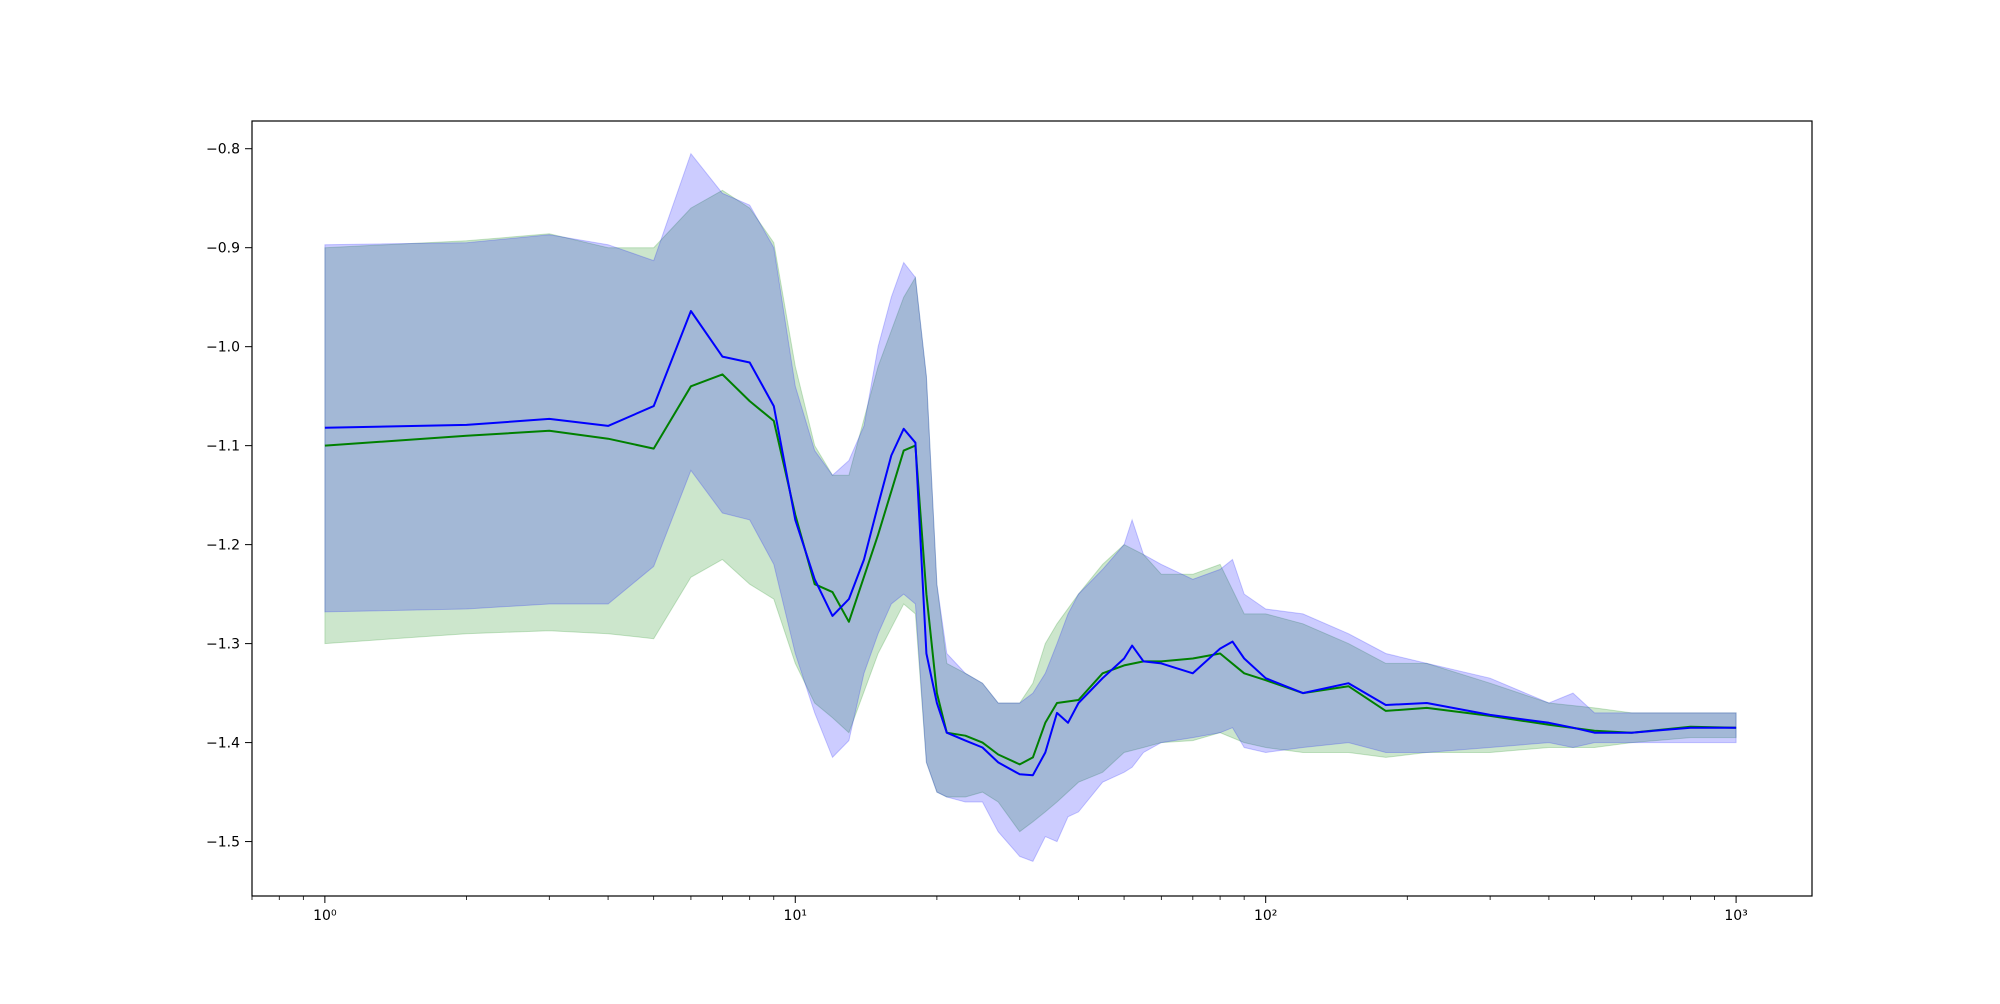 The height and width of the screenshot is (1004, 2000). Describe the element at coordinates (795, 916) in the screenshot. I see `x-tick-label: 10¹` at that location.